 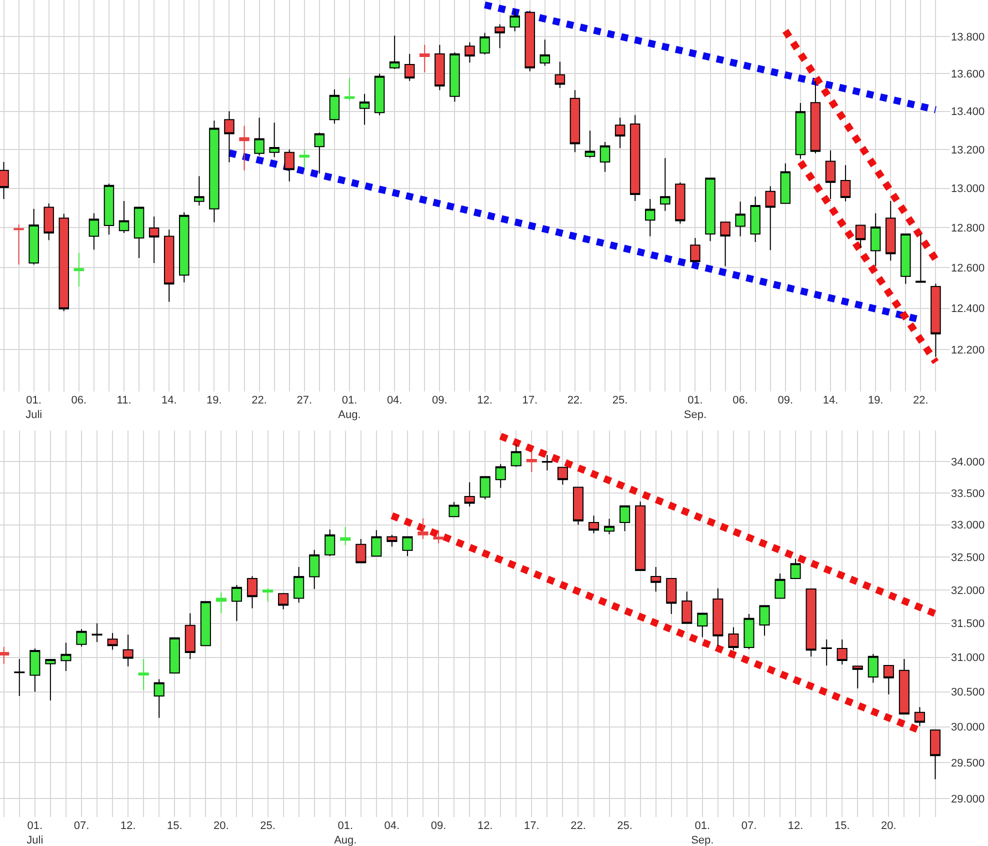 I want to click on x-tick-label: 01. Juli, so click(x=34, y=407).